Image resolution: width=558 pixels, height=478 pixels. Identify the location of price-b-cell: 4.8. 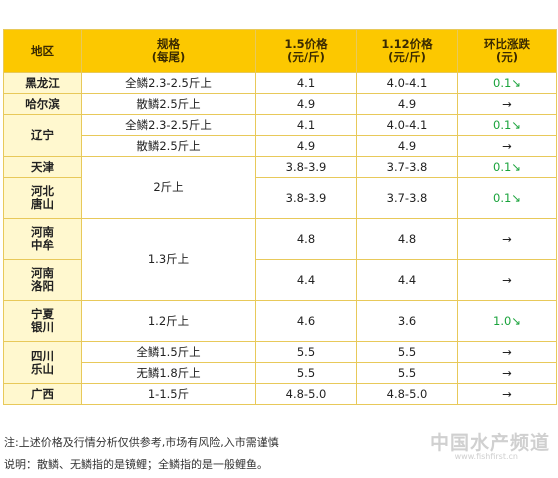
(407, 239).